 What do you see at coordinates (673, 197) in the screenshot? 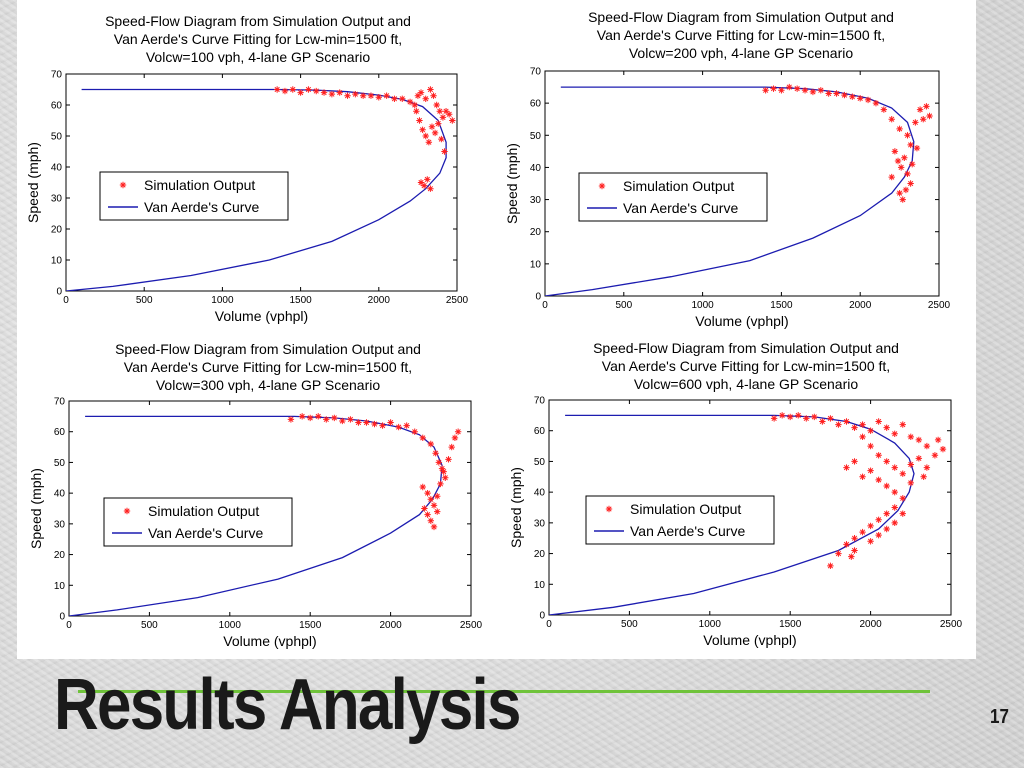
I see `chart-legend: Simulation Output Van Aerde's Curve` at bounding box center [673, 197].